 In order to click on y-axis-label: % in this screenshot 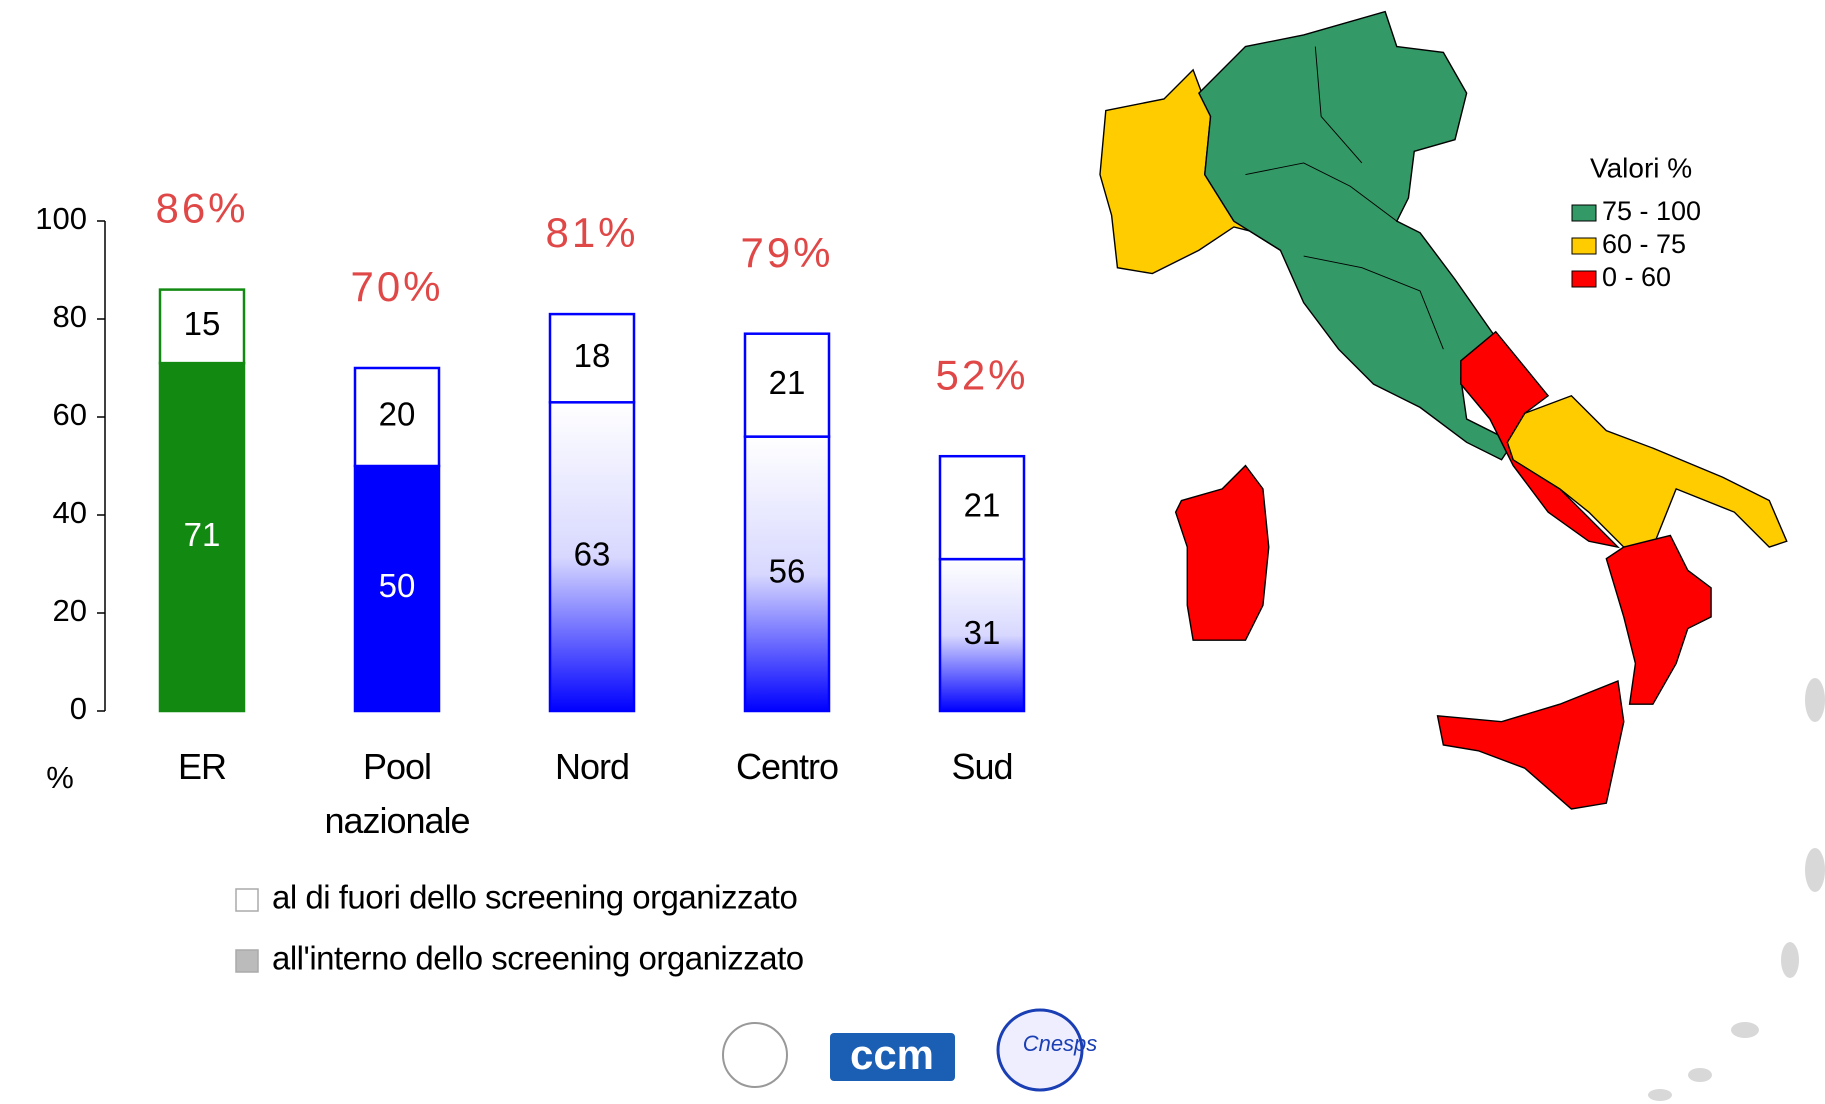, I will do `click(60, 777)`.